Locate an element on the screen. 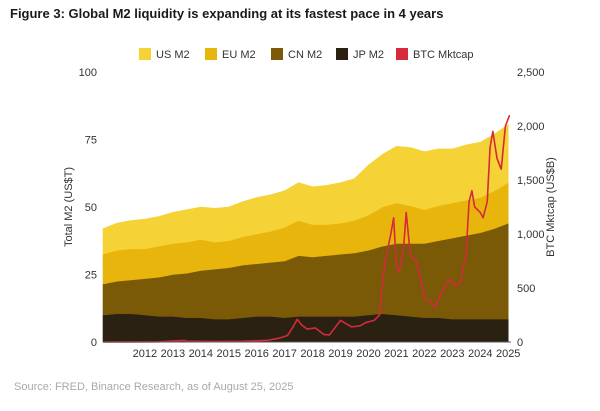  y2-tick-label: 1,500 is located at coordinates (531, 181).